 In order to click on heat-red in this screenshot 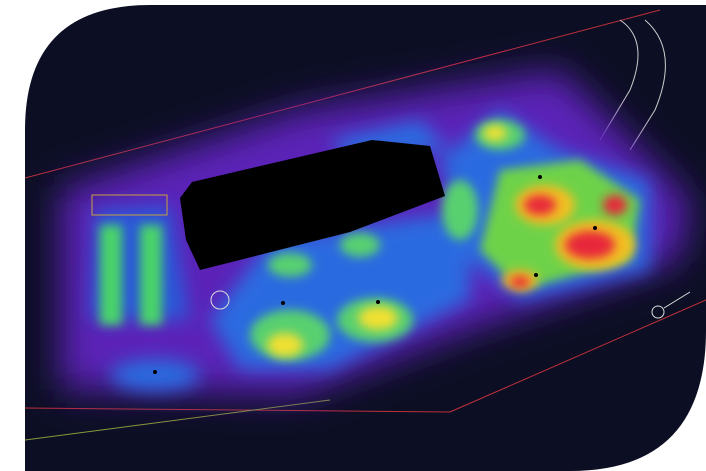, I will do `click(568, 241)`.